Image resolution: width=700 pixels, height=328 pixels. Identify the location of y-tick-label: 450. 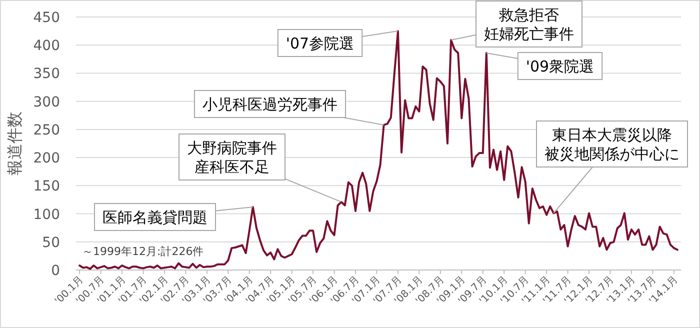
(46, 18).